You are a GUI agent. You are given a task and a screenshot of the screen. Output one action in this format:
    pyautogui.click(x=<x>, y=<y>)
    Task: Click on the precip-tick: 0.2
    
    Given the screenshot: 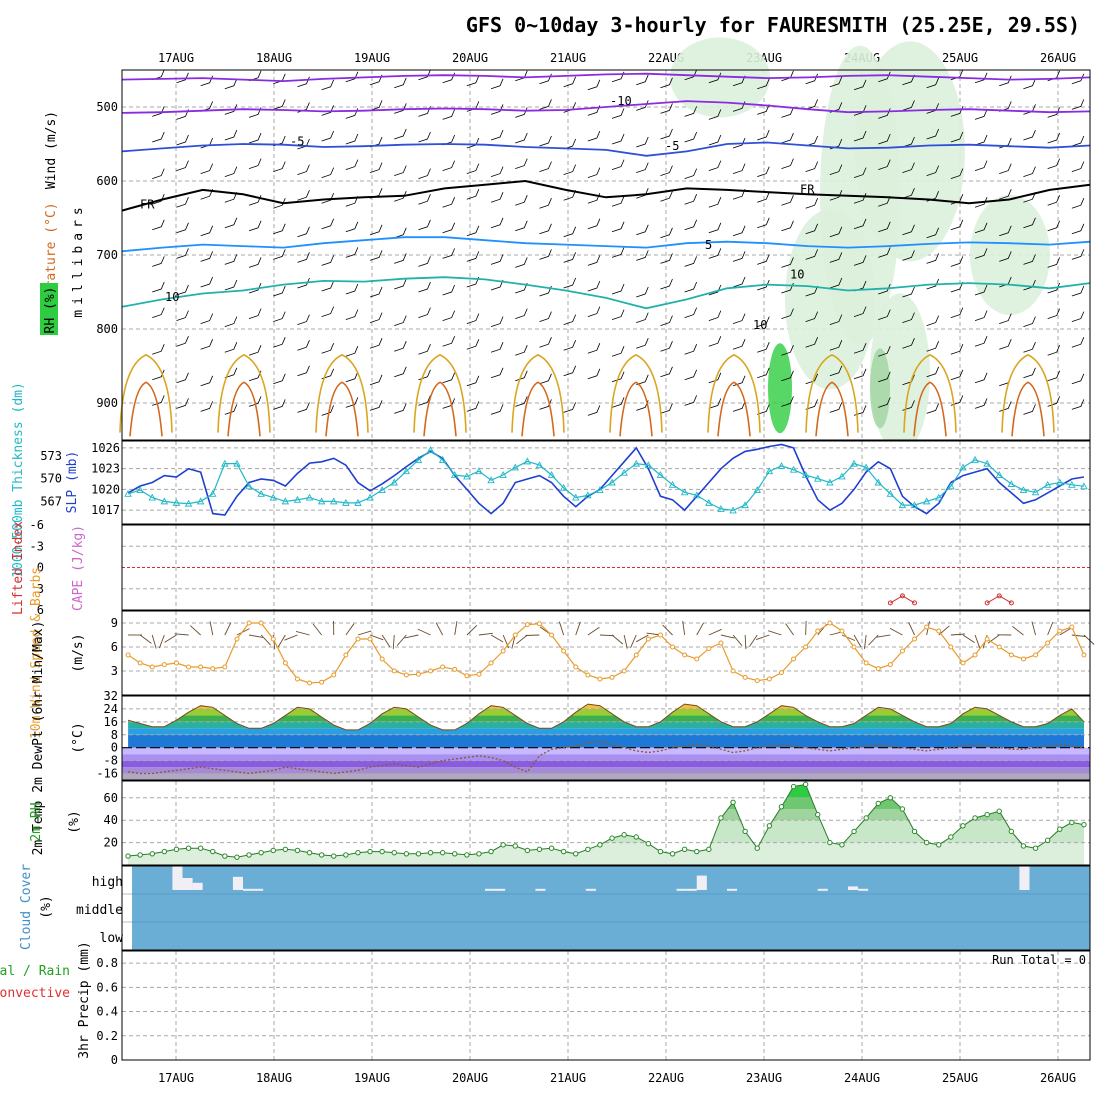 What is the action you would take?
    pyautogui.click(x=107, y=1036)
    